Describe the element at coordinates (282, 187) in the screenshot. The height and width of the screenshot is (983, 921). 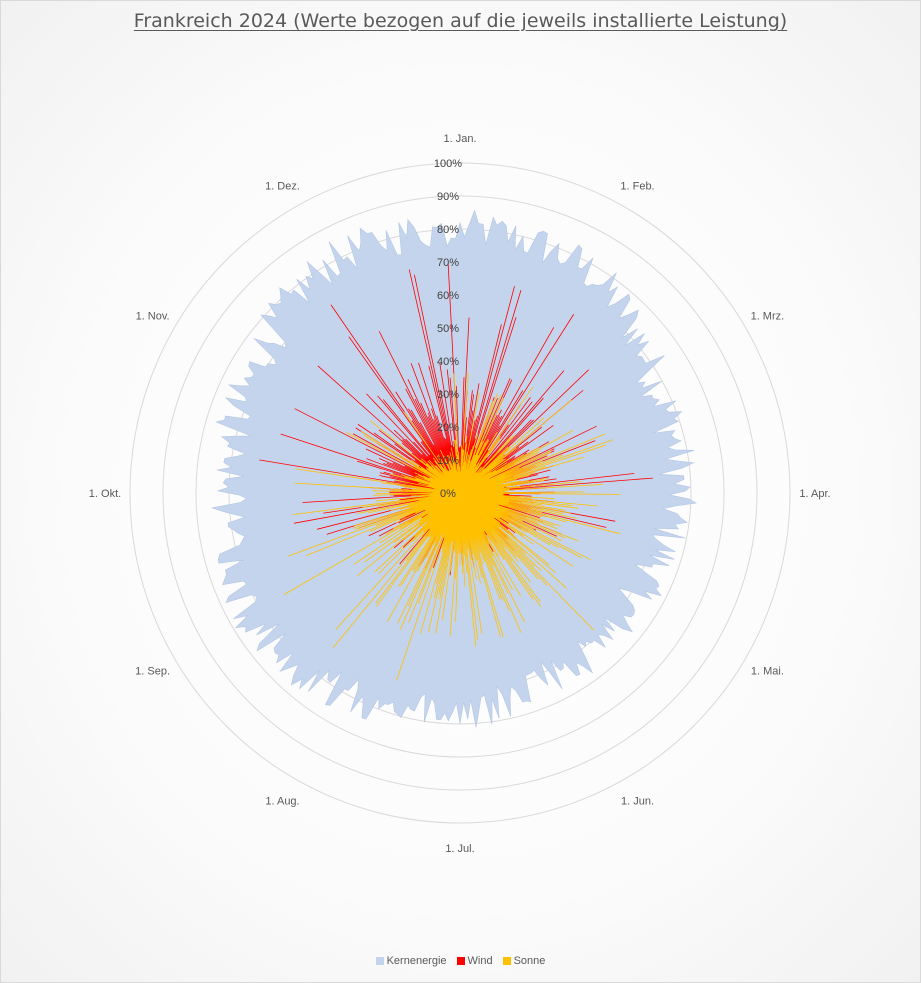
I see `month-label: 1. Dez.` at that location.